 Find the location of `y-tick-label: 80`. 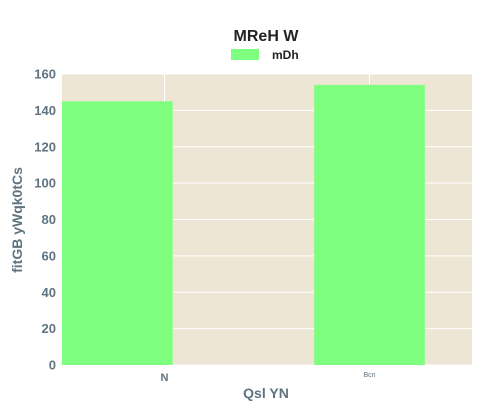

y-tick-label: 80 is located at coordinates (49, 219).